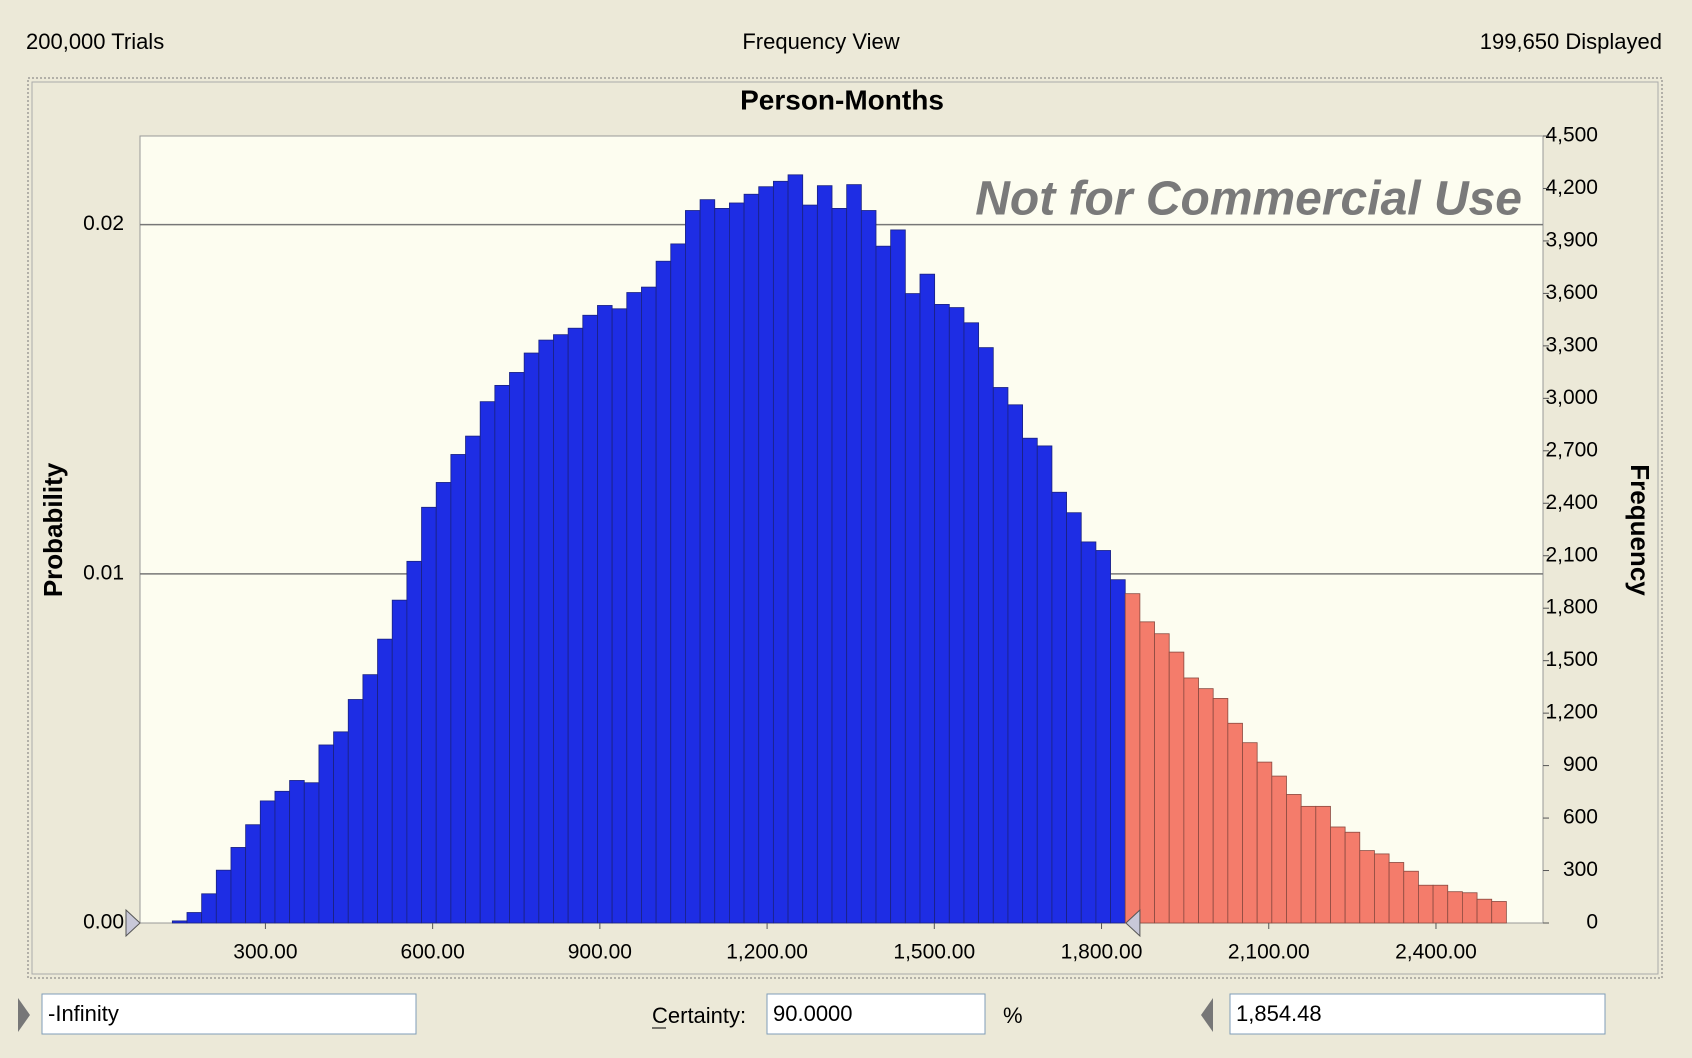 The height and width of the screenshot is (1058, 1692). I want to click on y-tick-label: 600, so click(1580, 817).